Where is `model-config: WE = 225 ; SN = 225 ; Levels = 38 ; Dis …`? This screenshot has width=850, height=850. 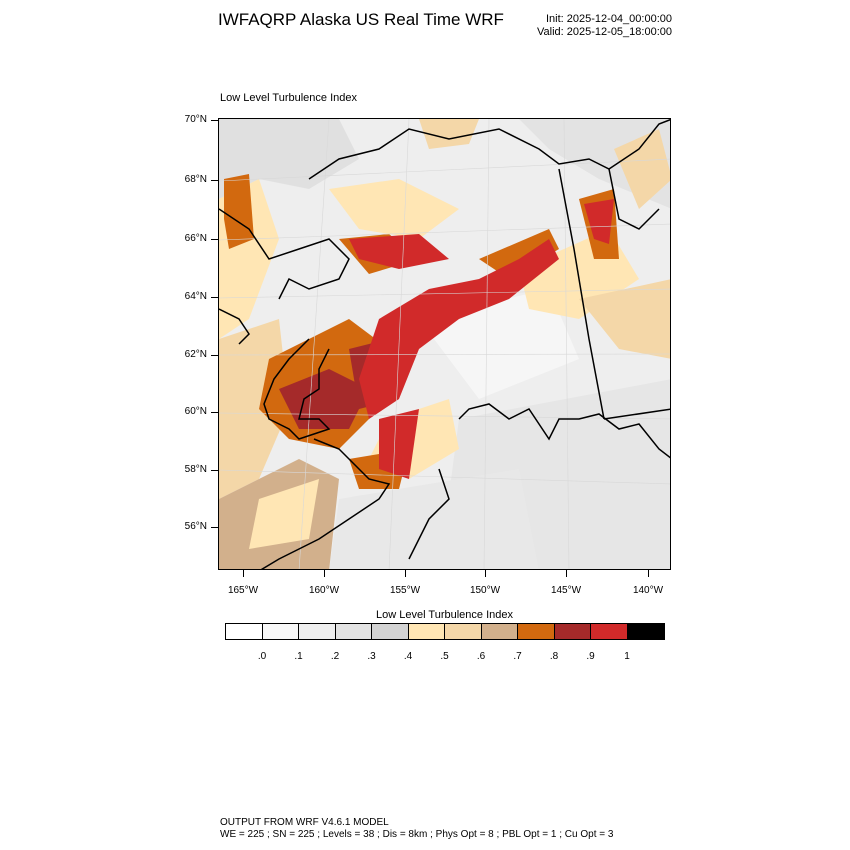 model-config: WE = 225 ; SN = 225 ; Levels = 38 ; Dis … is located at coordinates (417, 834).